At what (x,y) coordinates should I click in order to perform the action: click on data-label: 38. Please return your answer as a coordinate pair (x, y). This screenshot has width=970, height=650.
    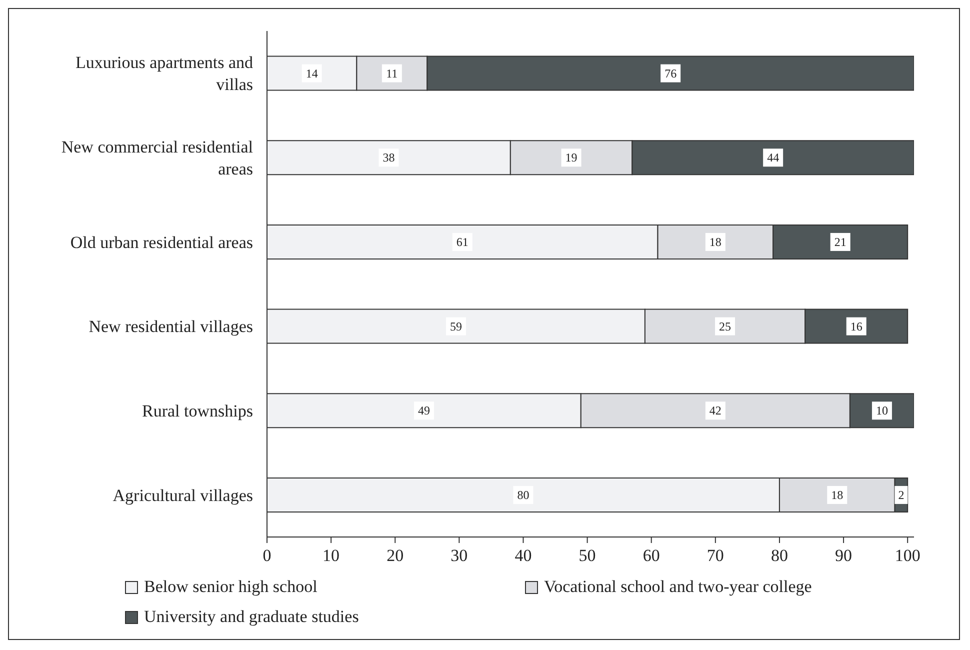
    Looking at the image, I should click on (388, 157).